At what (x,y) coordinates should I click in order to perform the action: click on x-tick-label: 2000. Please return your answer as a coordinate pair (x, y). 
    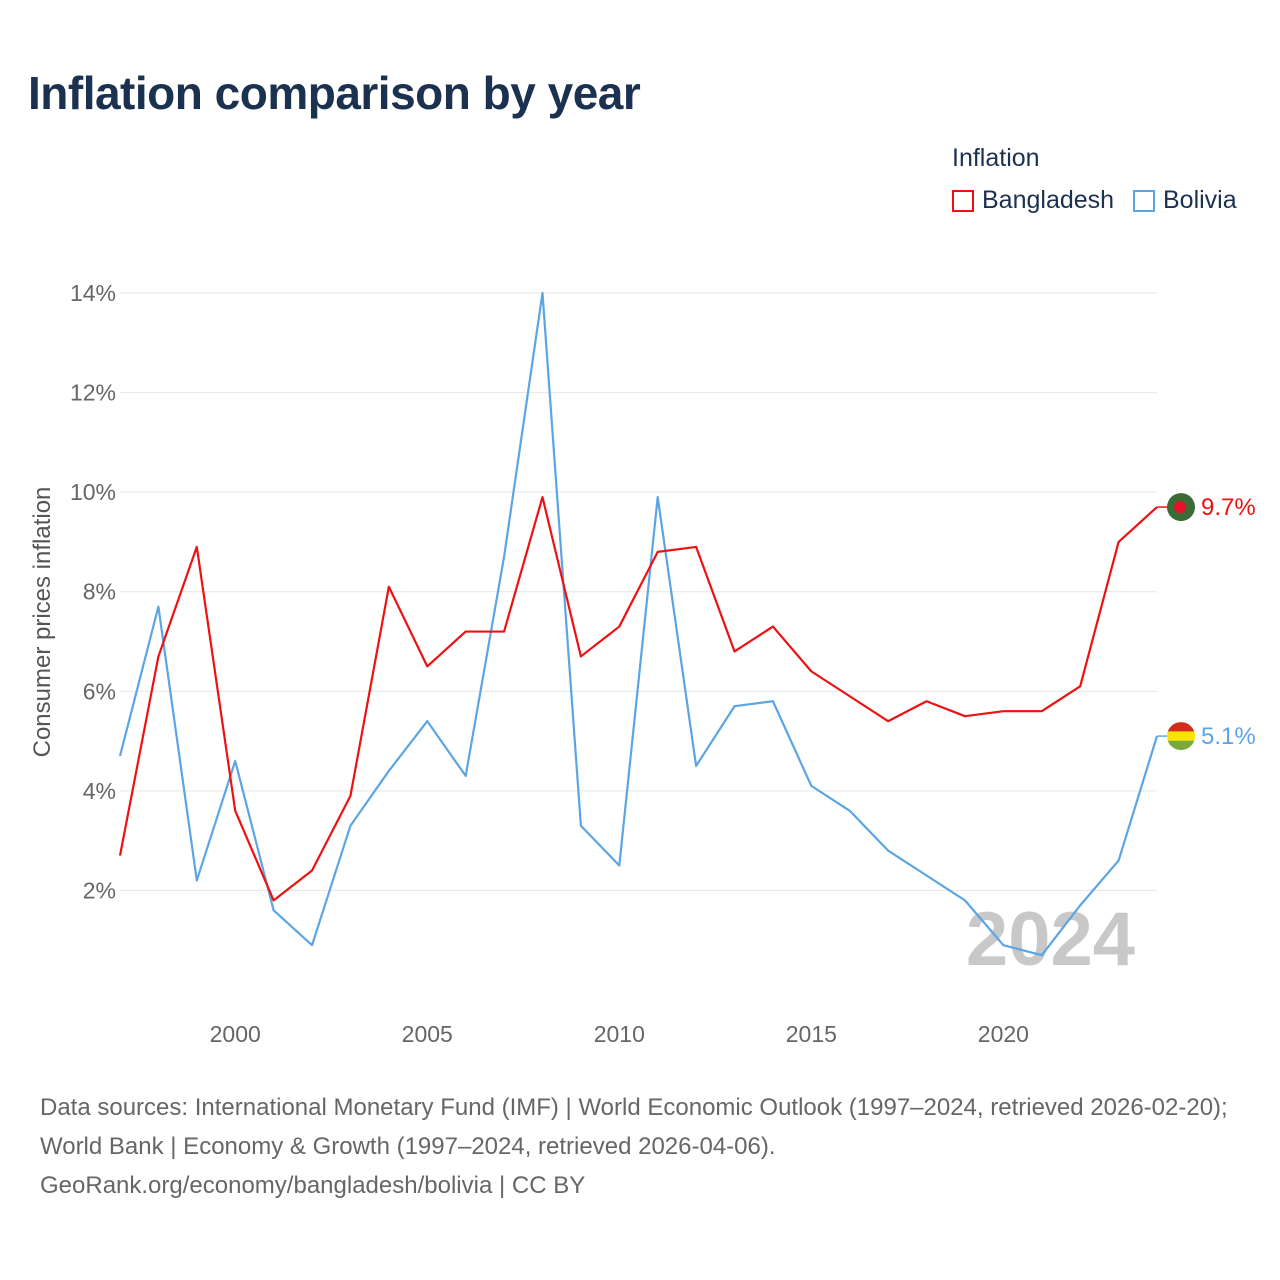
    Looking at the image, I should click on (235, 1034).